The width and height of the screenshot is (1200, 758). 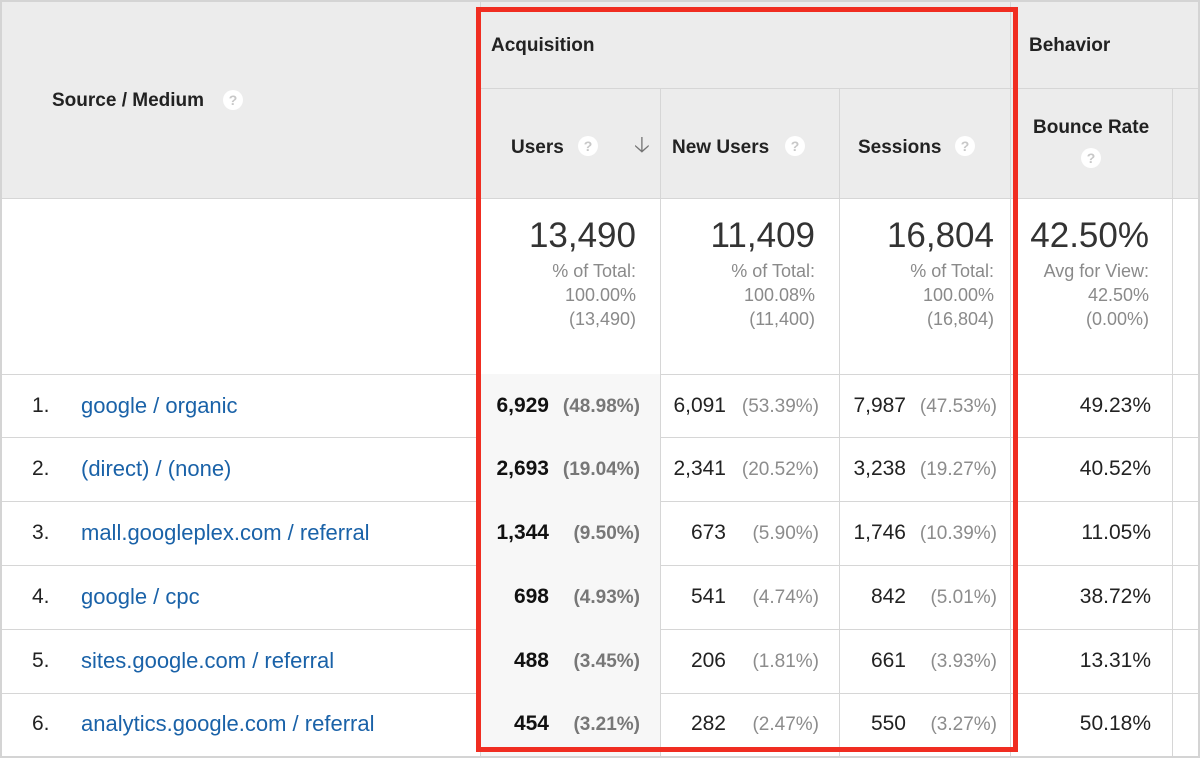 I want to click on sessions-value: 550, so click(x=888, y=723).